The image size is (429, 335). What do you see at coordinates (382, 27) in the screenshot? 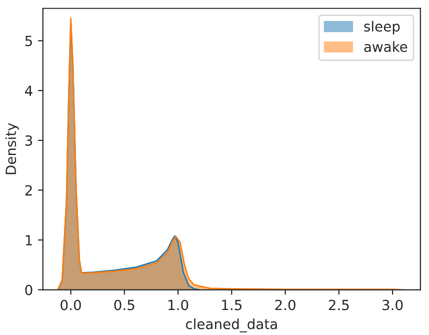
I see `legend-label: sleep` at bounding box center [382, 27].